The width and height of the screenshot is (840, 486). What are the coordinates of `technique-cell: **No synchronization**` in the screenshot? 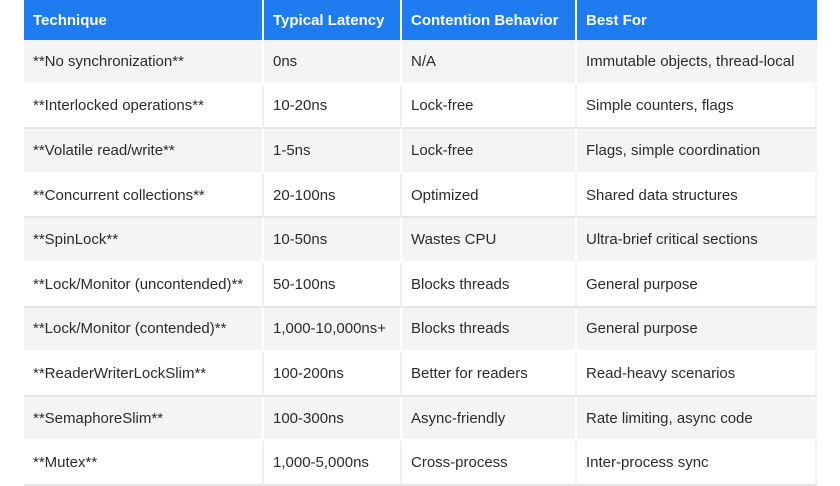 It's located at (144, 62).